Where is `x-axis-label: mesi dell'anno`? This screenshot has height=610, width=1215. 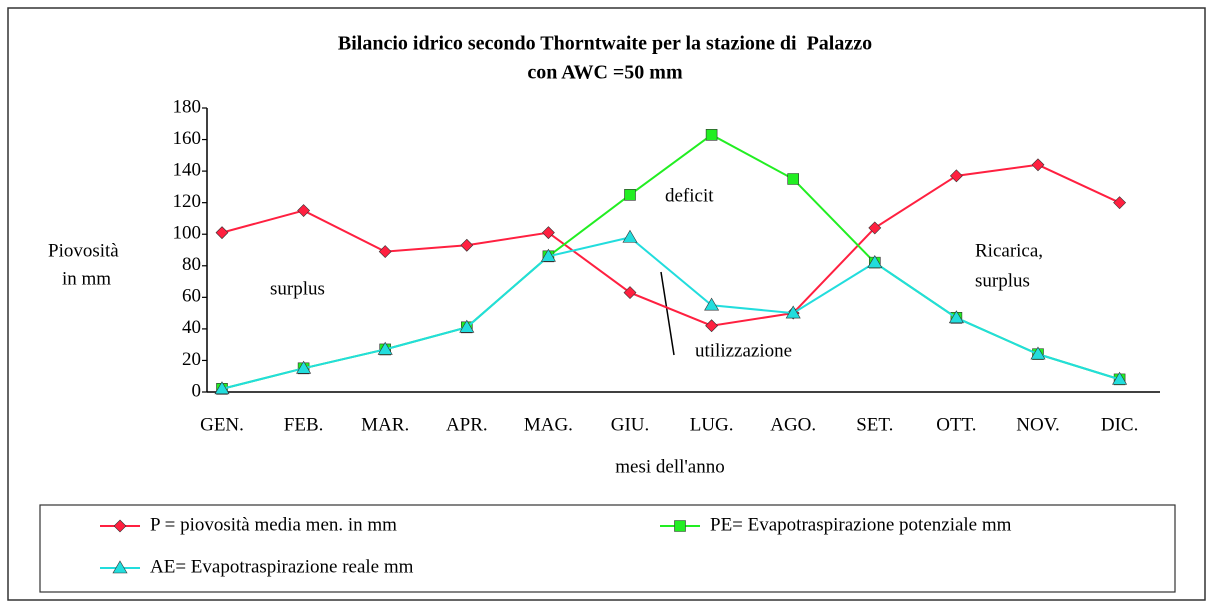 x-axis-label: mesi dell'anno is located at coordinates (669, 466).